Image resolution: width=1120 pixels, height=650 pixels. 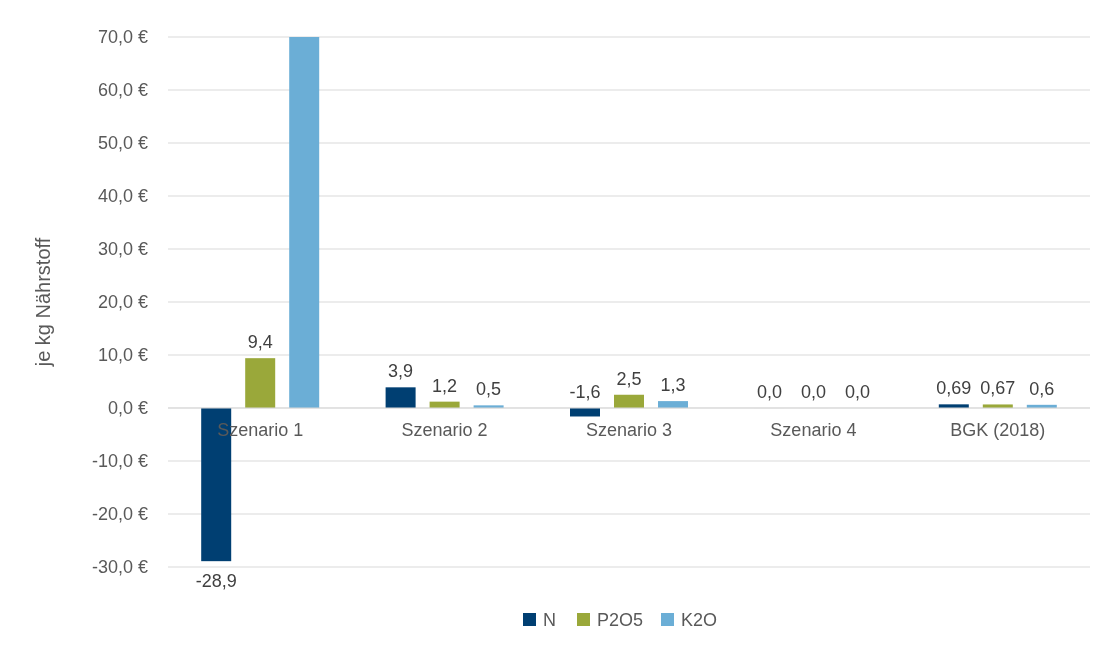 What do you see at coordinates (444, 430) in the screenshot?
I see `x-tick-label: Szenario 2` at bounding box center [444, 430].